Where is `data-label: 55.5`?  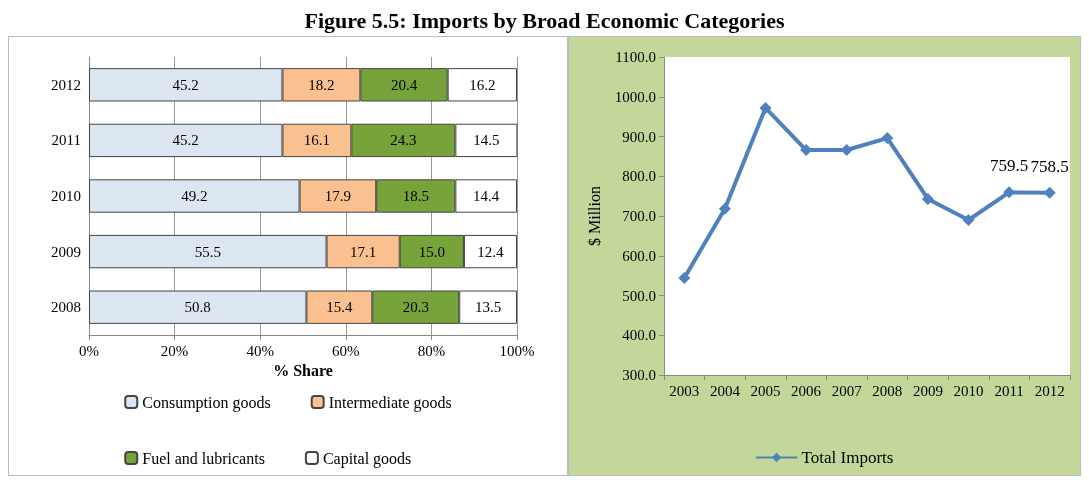 data-label: 55.5 is located at coordinates (207, 251).